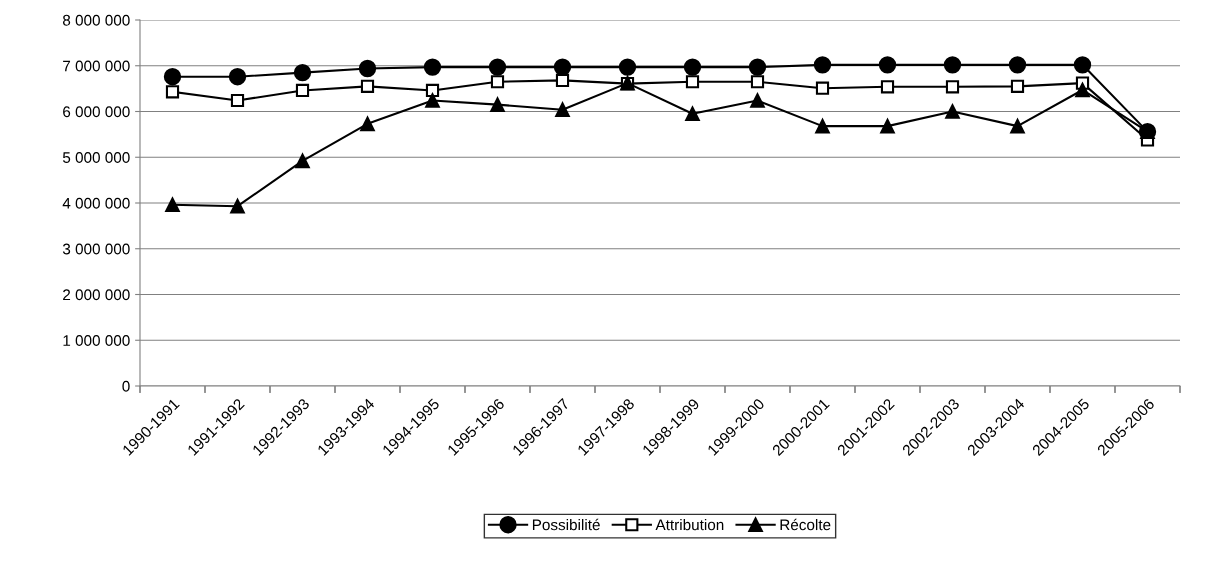 The height and width of the screenshot is (567, 1226). I want to click on legend-label: Attribution, so click(689, 525).